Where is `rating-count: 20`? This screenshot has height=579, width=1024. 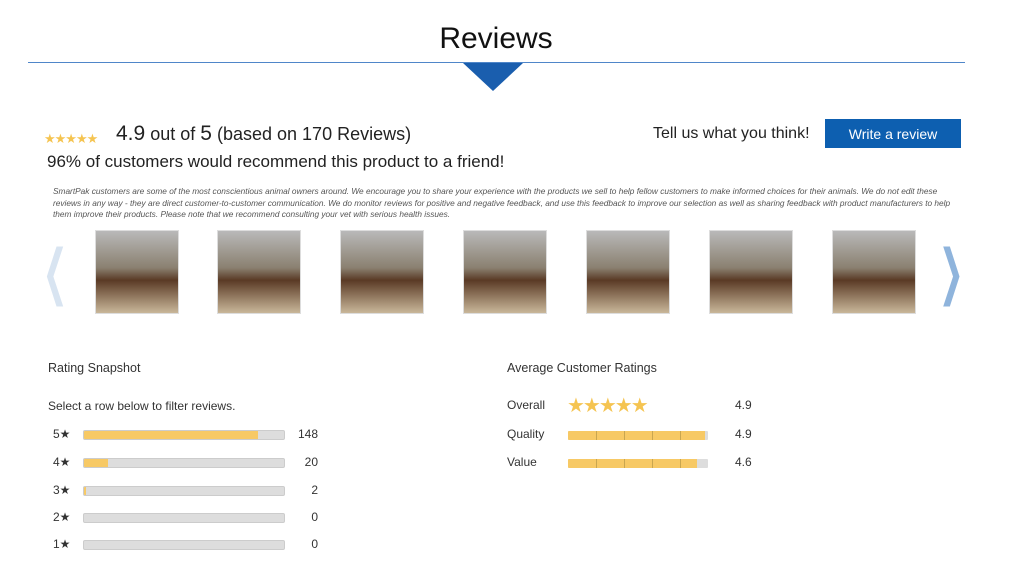
rating-count: 20 is located at coordinates (311, 462).